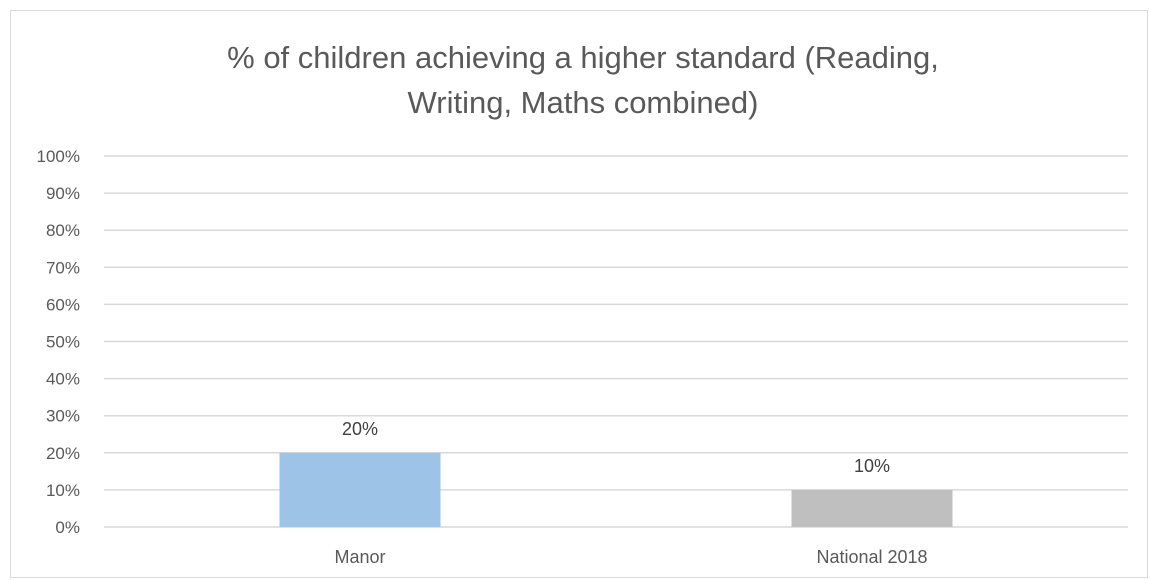 This screenshot has height=580, width=1150. What do you see at coordinates (616, 489) in the screenshot?
I see `bars` at bounding box center [616, 489].